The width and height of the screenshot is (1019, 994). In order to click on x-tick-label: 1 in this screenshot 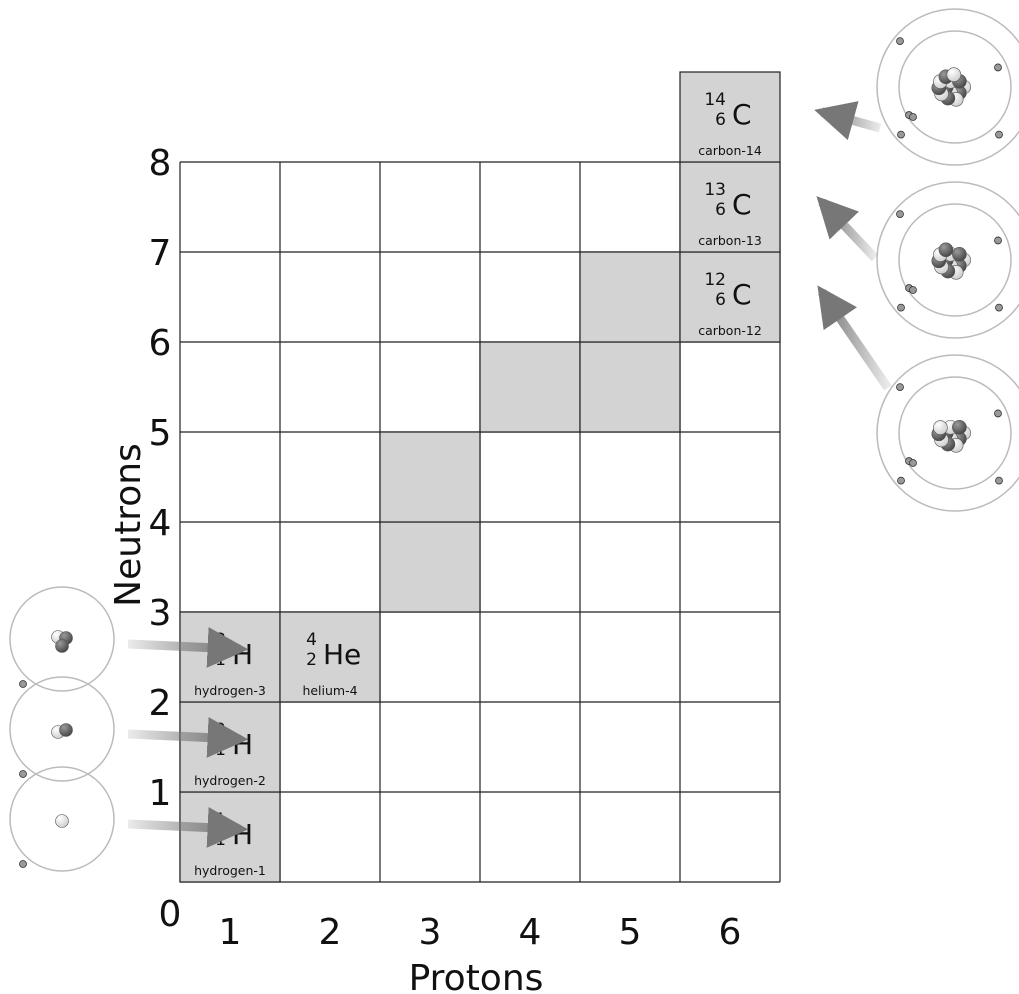, I will do `click(230, 932)`.